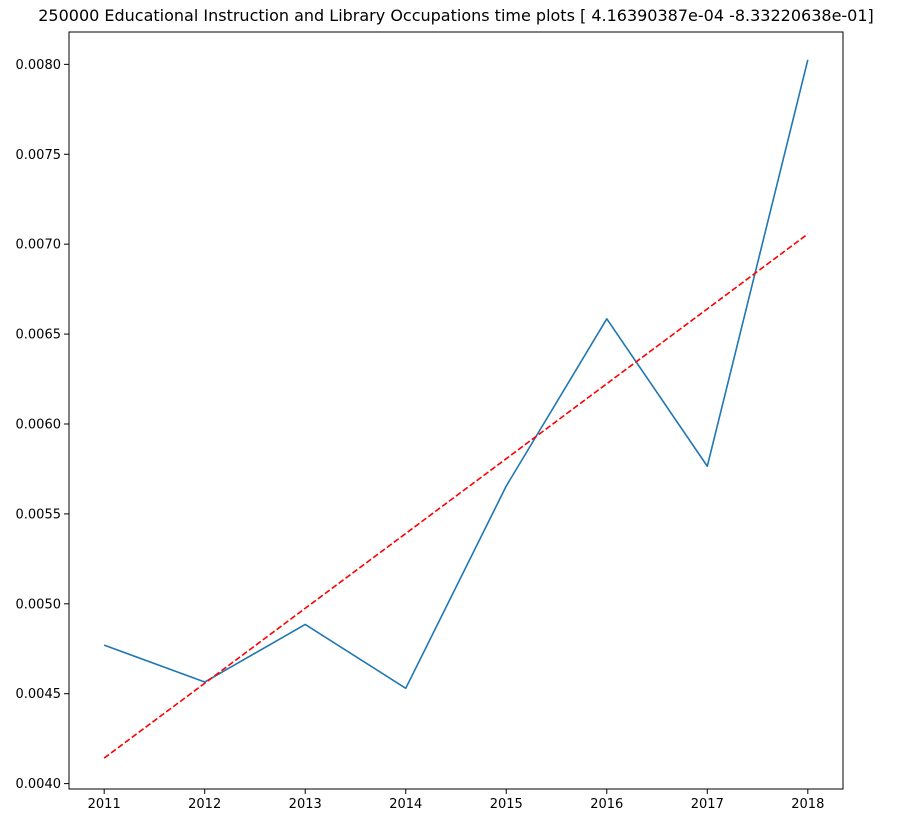 Image resolution: width=898 pixels, height=821 pixels. Describe the element at coordinates (39, 514) in the screenshot. I see `y-tick-label-3: 0.0055` at that location.